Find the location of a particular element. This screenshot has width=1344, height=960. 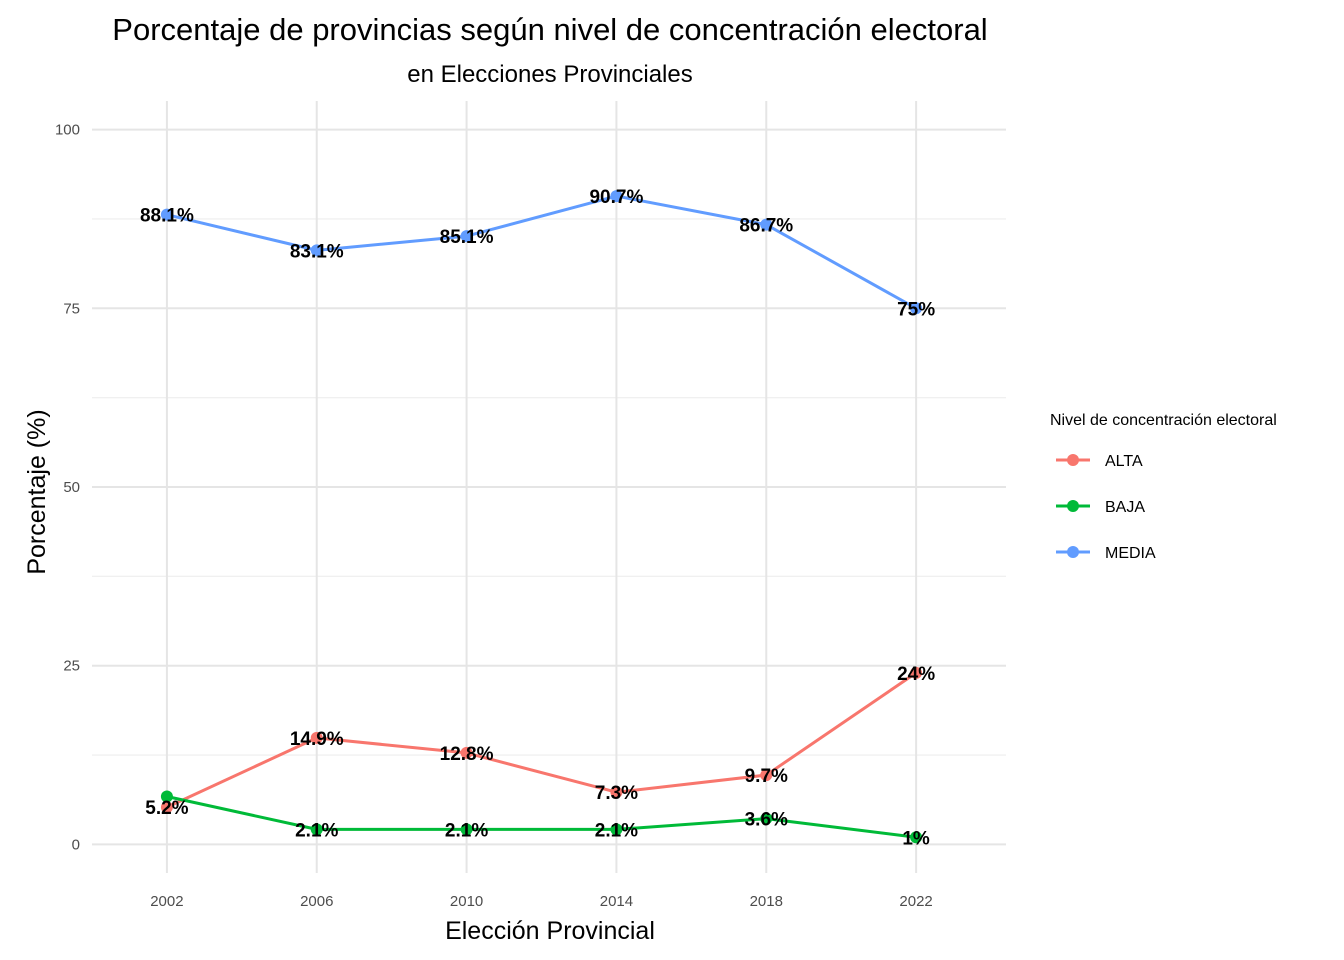

x-axis-ticks: 2002 2006 2010 2014 2018 2022 is located at coordinates (541, 901).